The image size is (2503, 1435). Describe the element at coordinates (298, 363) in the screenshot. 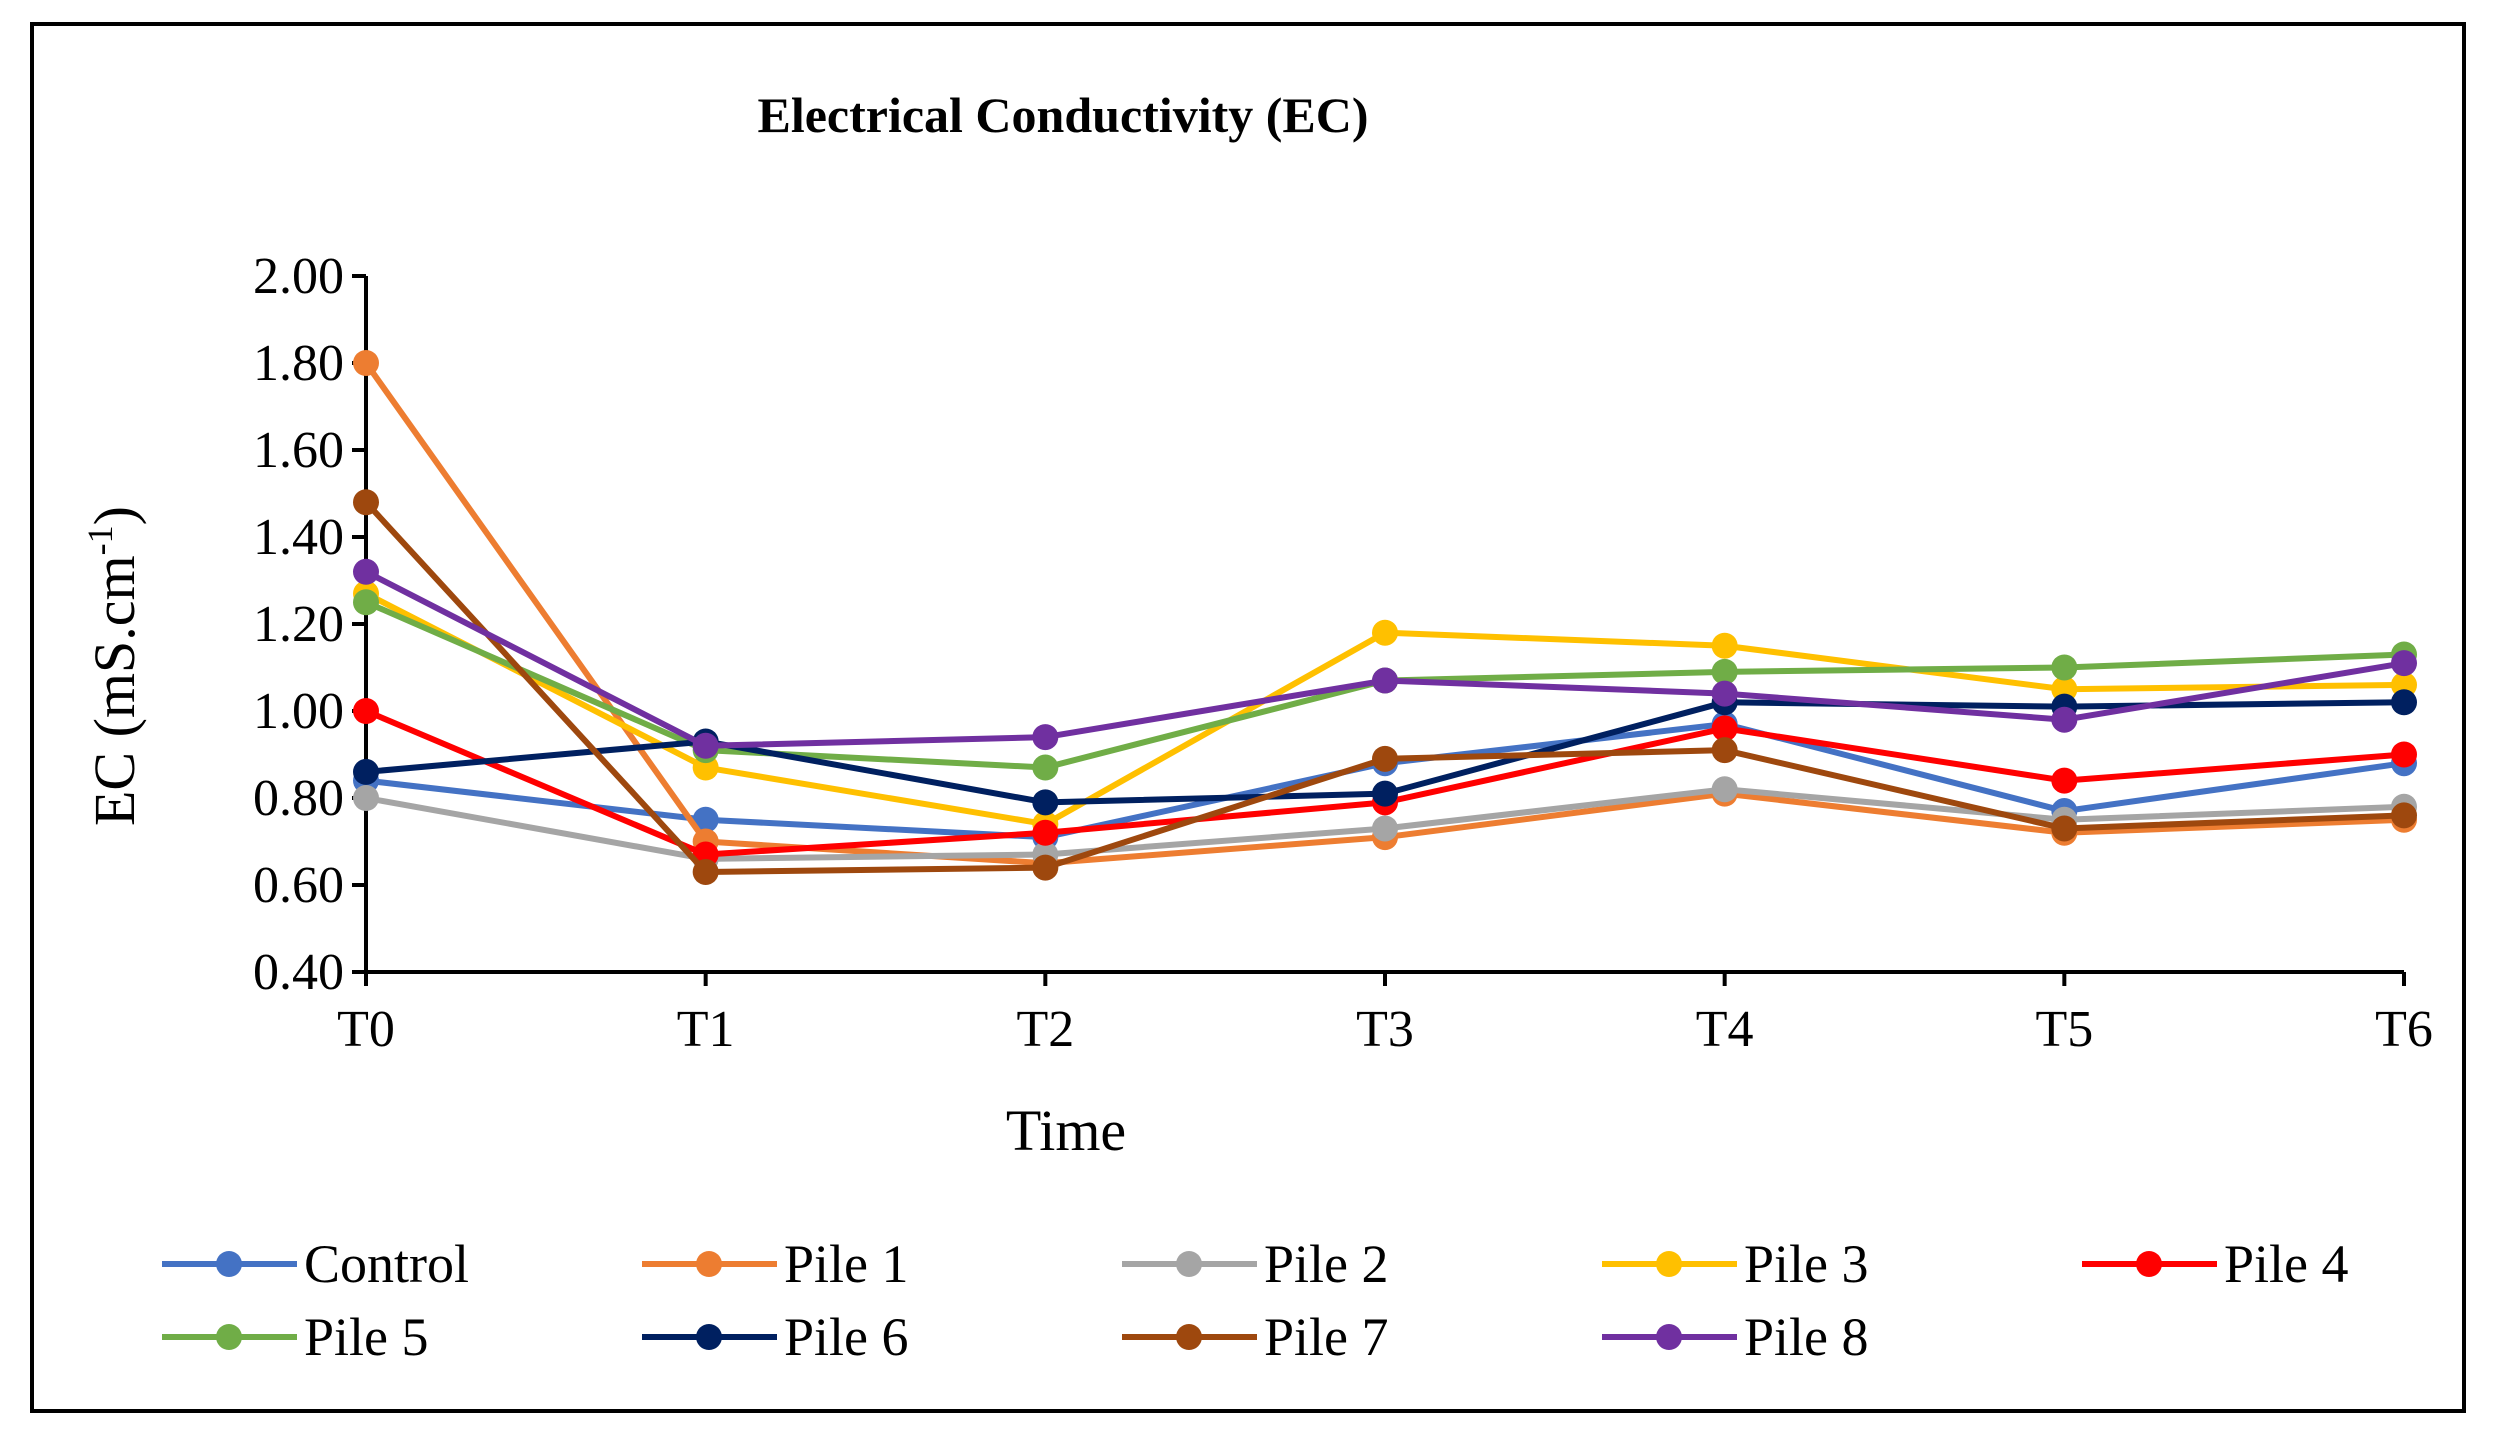

I see `y-tick-label: 1.80` at that location.